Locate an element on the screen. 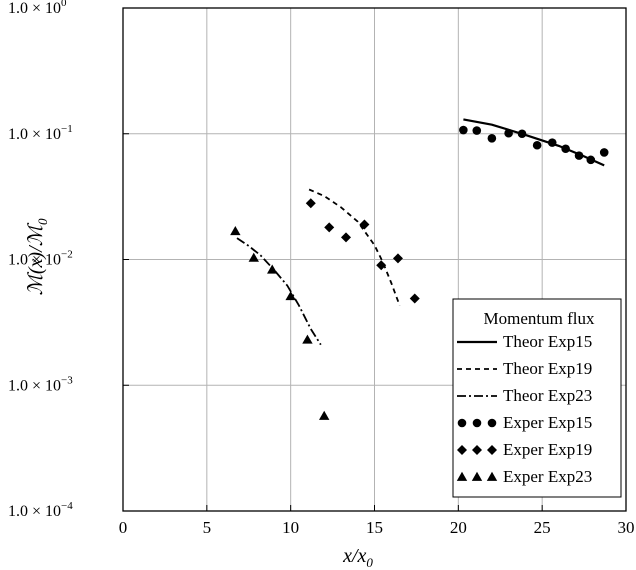  series-exper-exp19 is located at coordinates (362, 251).